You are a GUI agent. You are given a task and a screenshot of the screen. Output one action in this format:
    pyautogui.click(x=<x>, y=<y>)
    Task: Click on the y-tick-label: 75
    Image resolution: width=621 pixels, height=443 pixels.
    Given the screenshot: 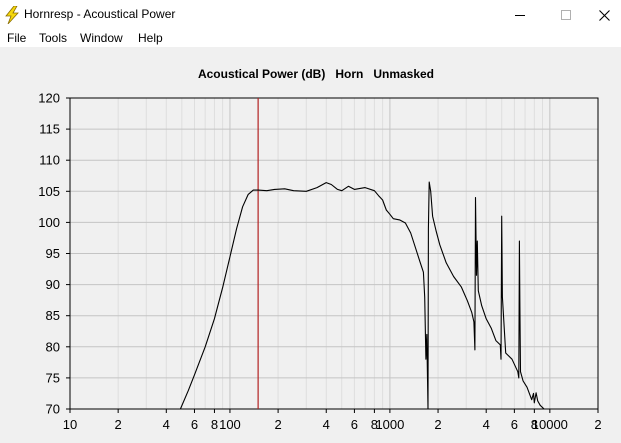 What is the action you would take?
    pyautogui.click(x=53, y=377)
    